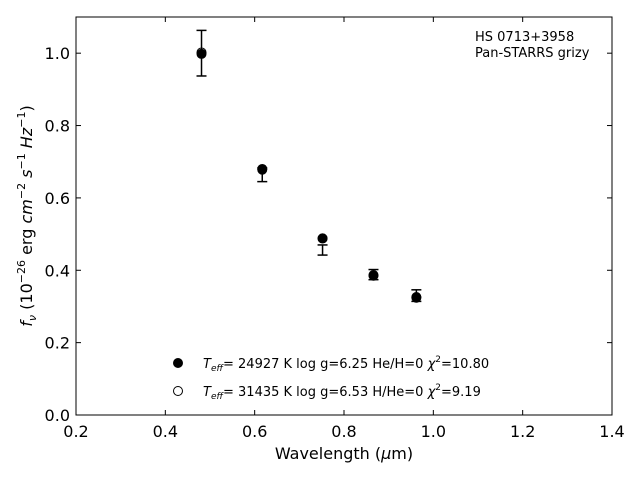  What do you see at coordinates (57, 126) in the screenshot?
I see `y-tick-label: 0.8` at bounding box center [57, 126].